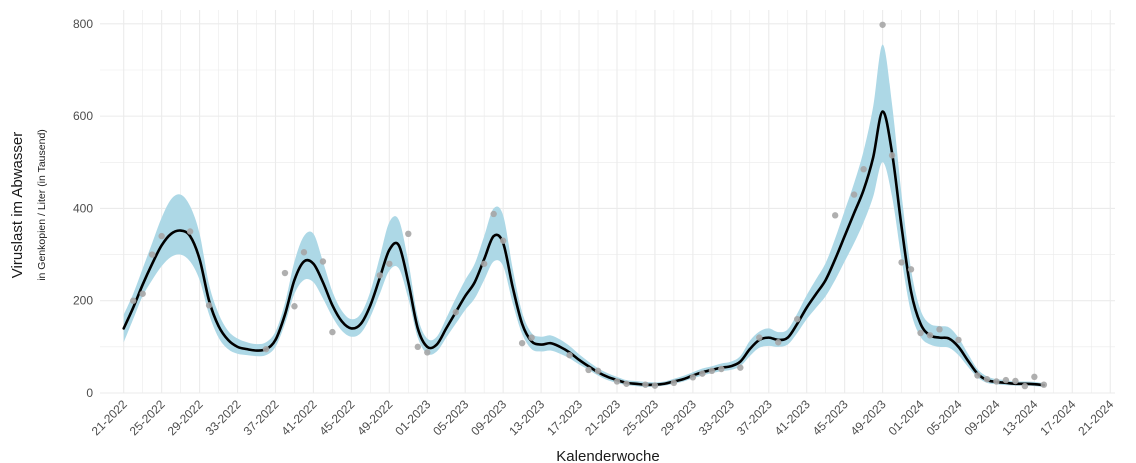 The height and width of the screenshot is (463, 1136). I want to click on x-tick-label: 29-2022, so click(185, 417).